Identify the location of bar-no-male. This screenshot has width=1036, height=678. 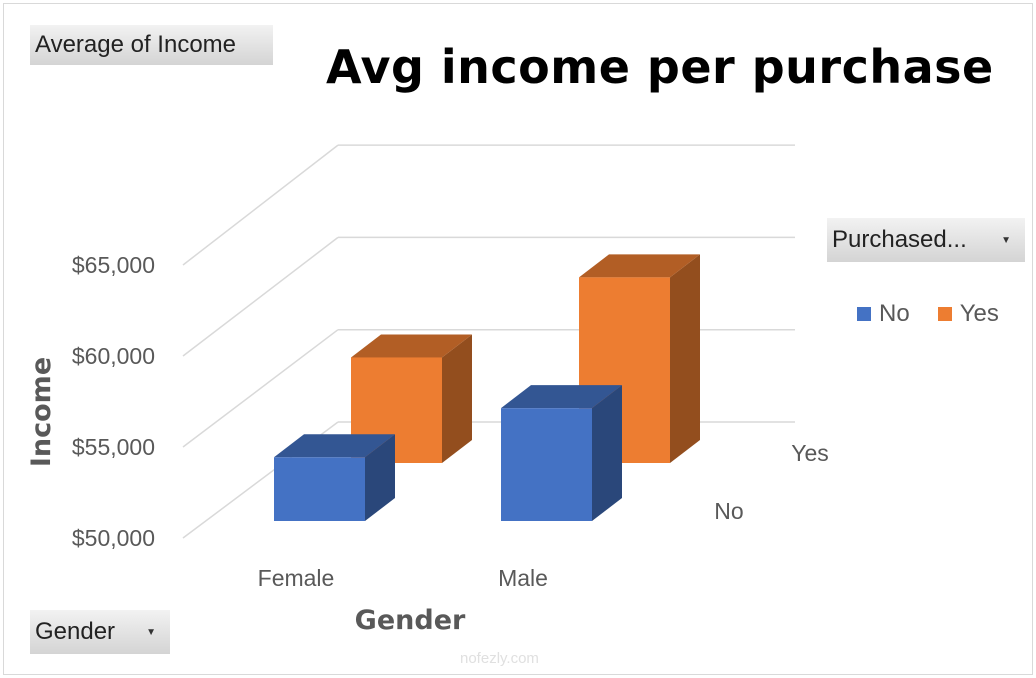
(561, 453).